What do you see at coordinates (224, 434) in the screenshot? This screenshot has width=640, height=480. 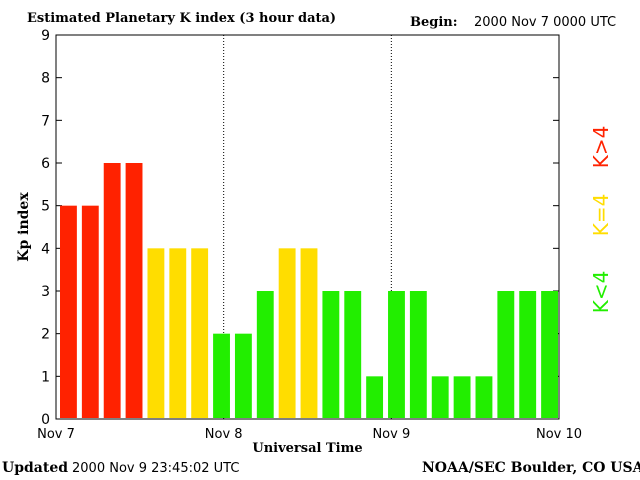 I see `x-tick-label: Nov 8` at bounding box center [224, 434].